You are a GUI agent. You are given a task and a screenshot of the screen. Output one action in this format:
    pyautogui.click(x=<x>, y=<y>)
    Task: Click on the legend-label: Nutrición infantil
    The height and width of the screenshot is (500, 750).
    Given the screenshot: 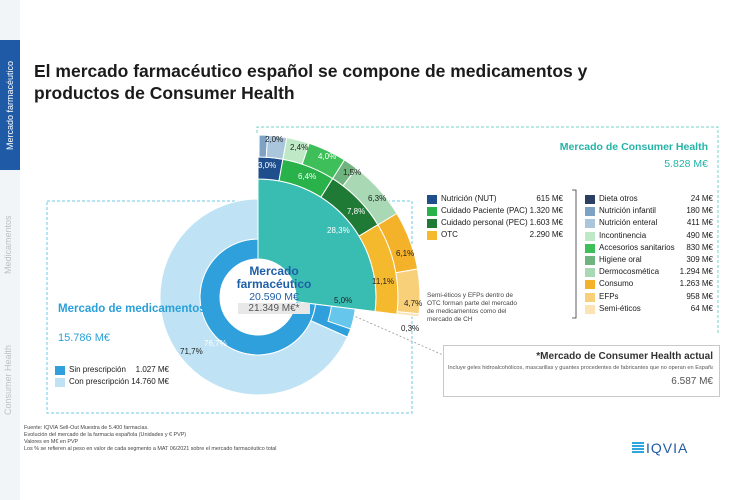 What is the action you would take?
    pyautogui.click(x=627, y=211)
    